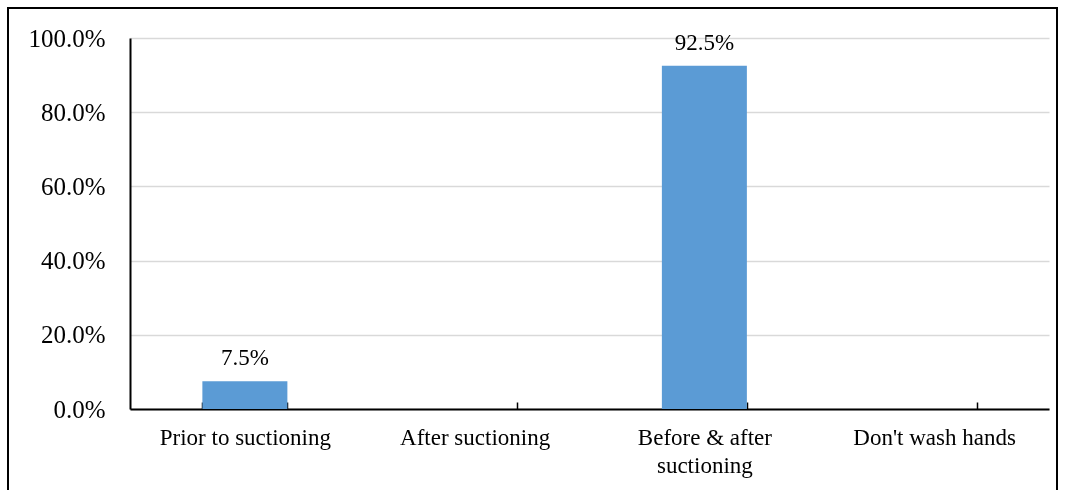 Image resolution: width=1067 pixels, height=490 pixels. What do you see at coordinates (73, 186) in the screenshot?
I see `y-tick-label: 60.0%` at bounding box center [73, 186].